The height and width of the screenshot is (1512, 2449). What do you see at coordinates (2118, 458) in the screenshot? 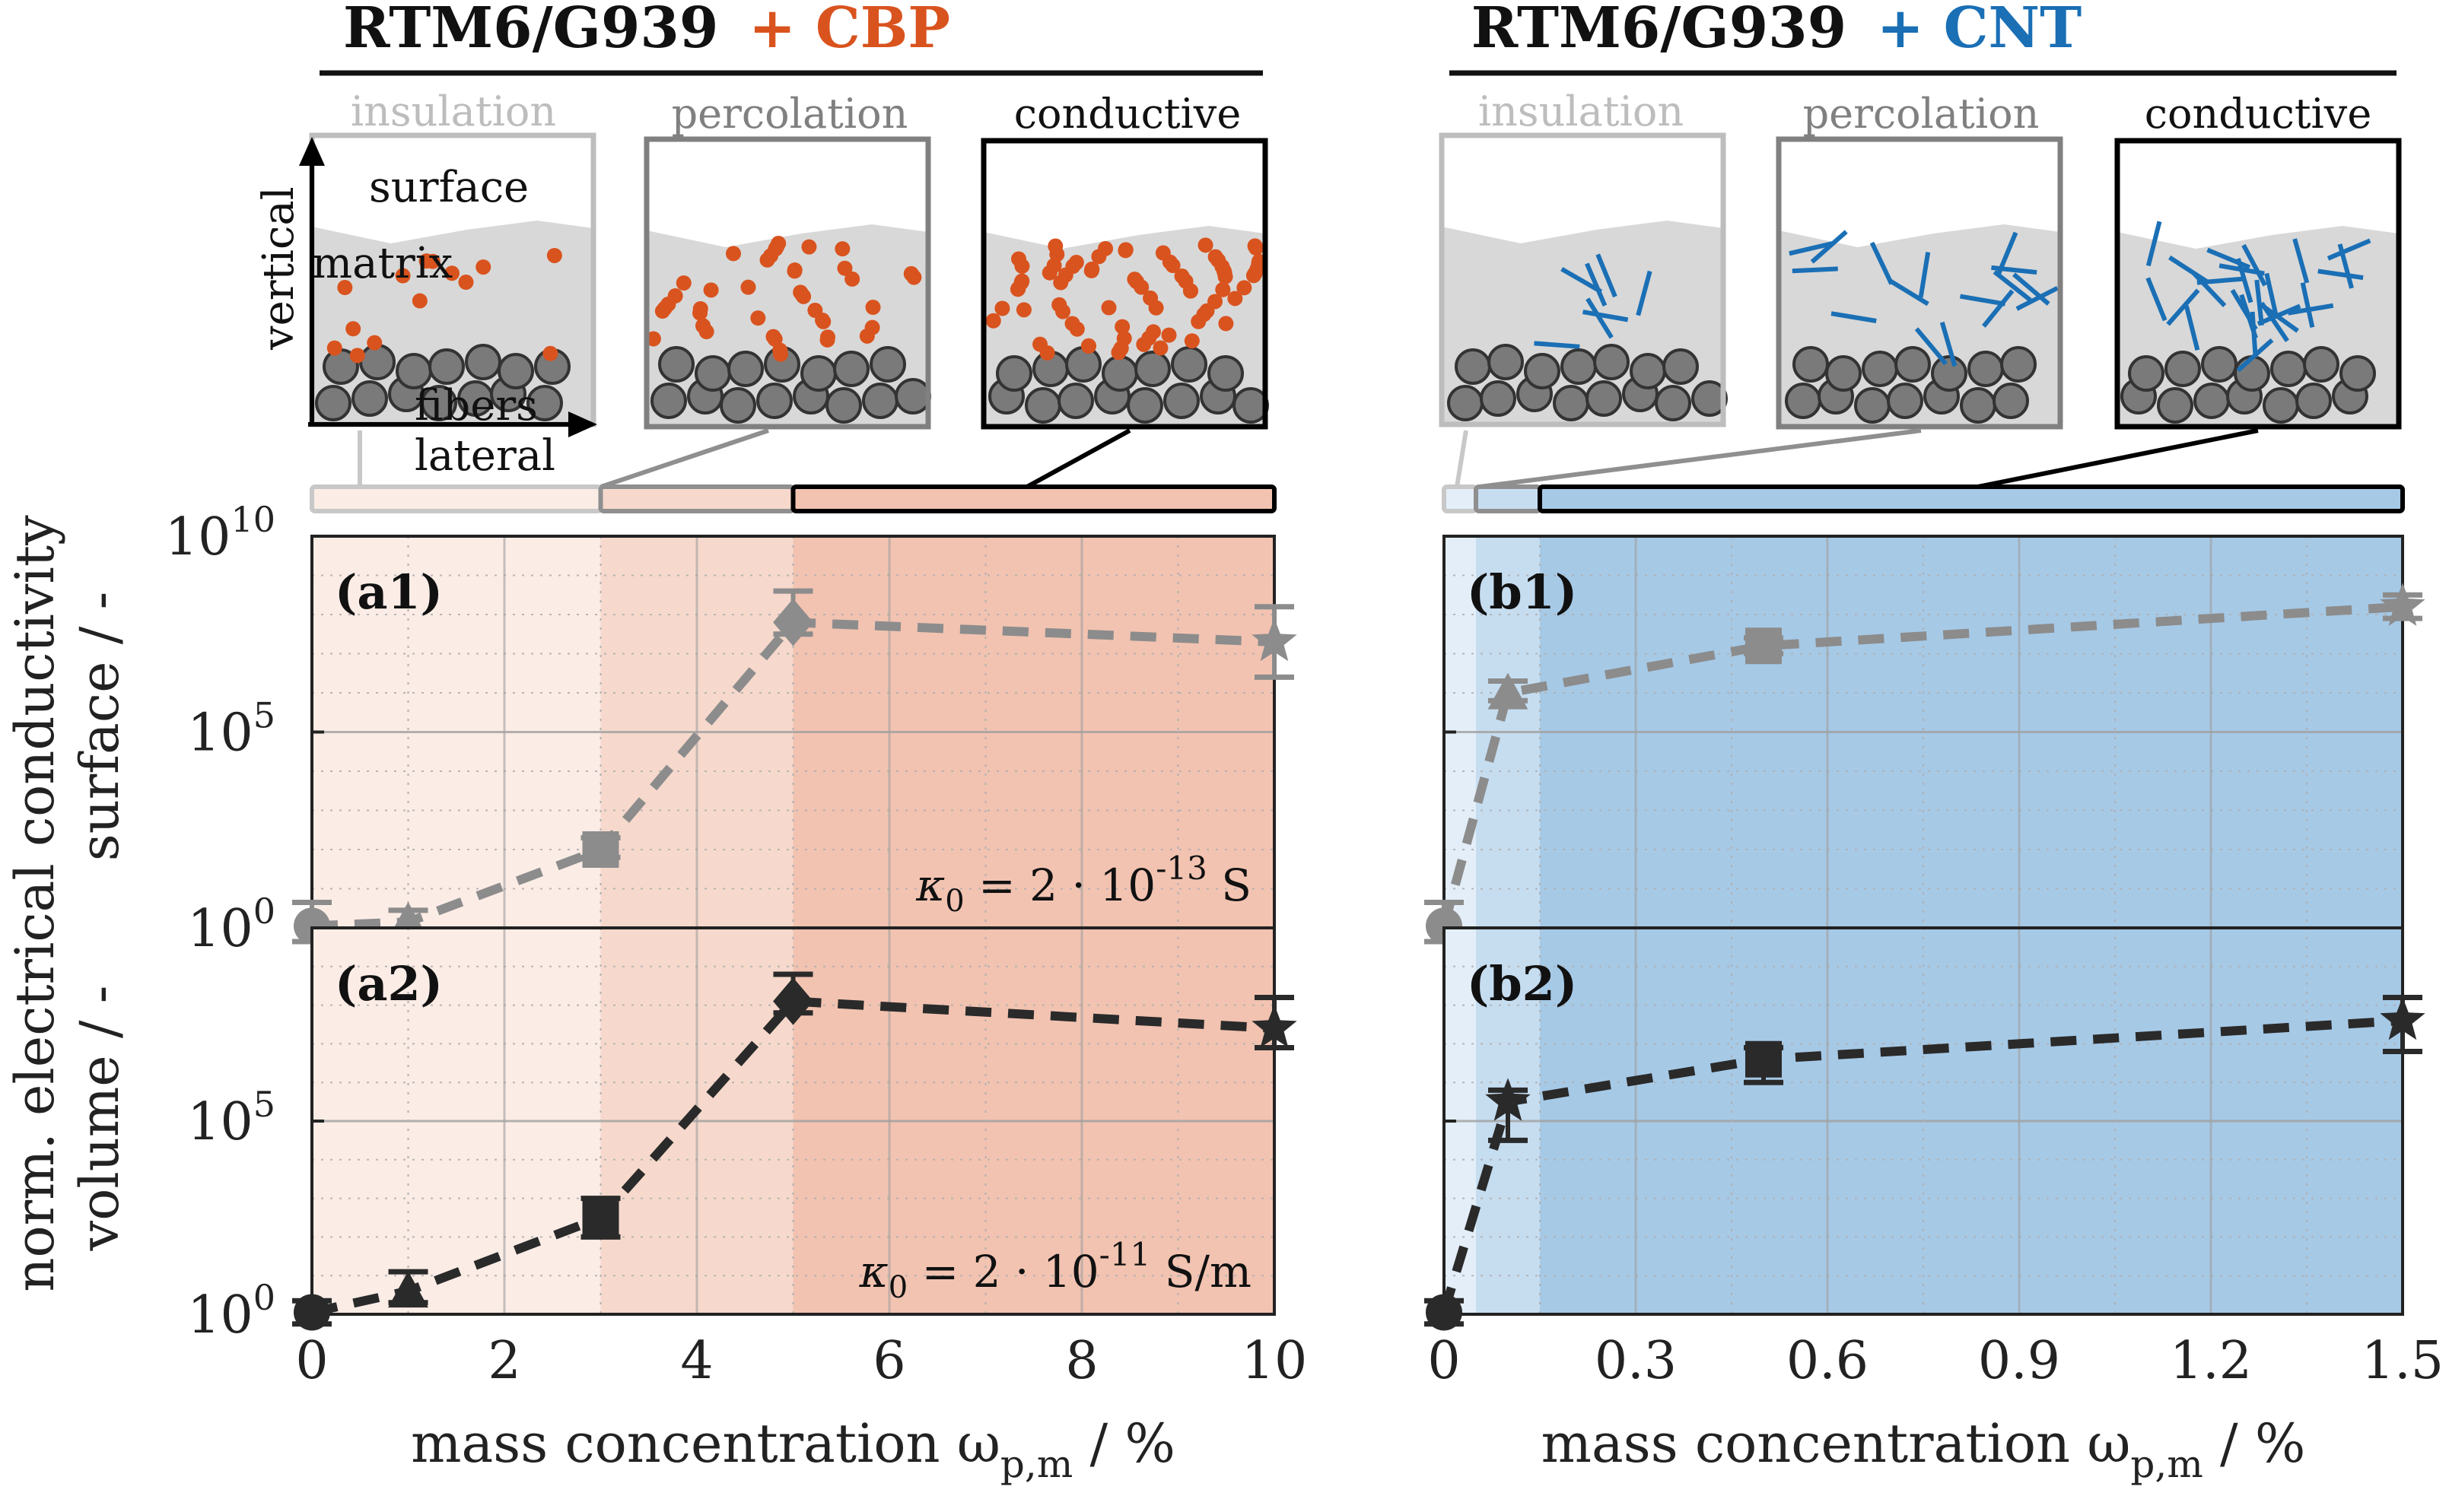
I see `cnt-connector-conductive` at bounding box center [2118, 458].